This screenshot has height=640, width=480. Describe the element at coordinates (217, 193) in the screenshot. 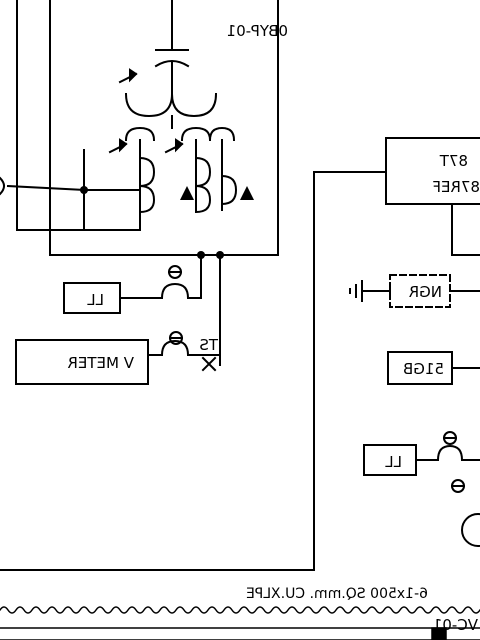

I see `polarity-triangle-icon` at that location.